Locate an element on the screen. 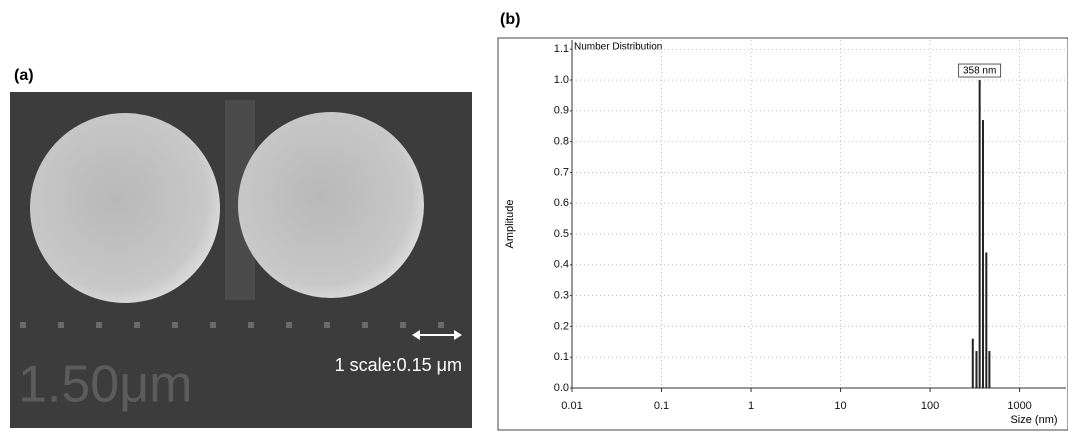 The height and width of the screenshot is (434, 1068). x-tick-label: 1 is located at coordinates (751, 406).